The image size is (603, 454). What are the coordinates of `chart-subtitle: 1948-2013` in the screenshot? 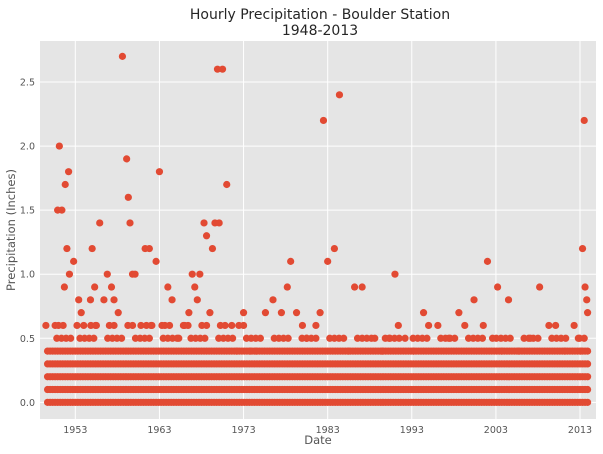 It's located at (320, 31).